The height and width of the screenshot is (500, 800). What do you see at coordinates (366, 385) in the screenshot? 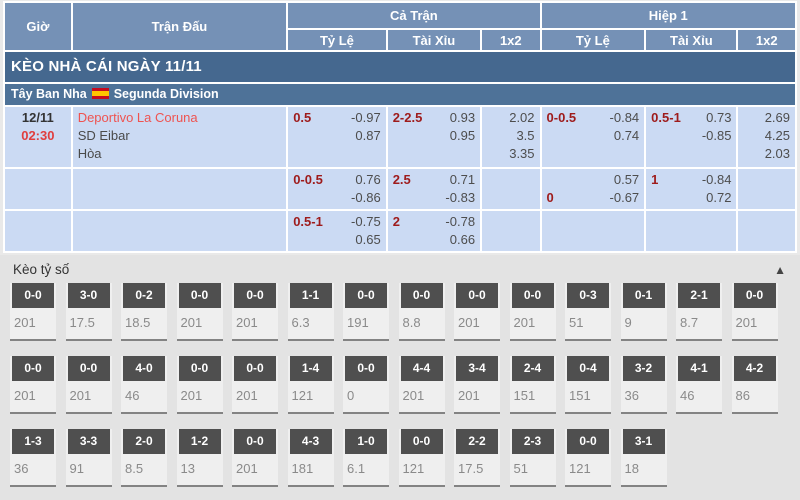
I see `score-odds-cell: 0-0 0` at bounding box center [366, 385].